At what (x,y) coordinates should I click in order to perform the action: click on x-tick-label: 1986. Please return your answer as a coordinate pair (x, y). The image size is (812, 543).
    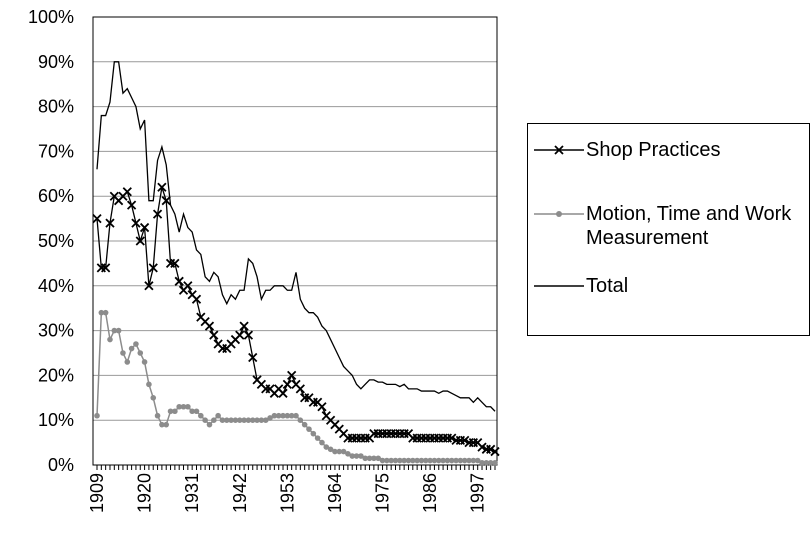
    Looking at the image, I should click on (430, 493).